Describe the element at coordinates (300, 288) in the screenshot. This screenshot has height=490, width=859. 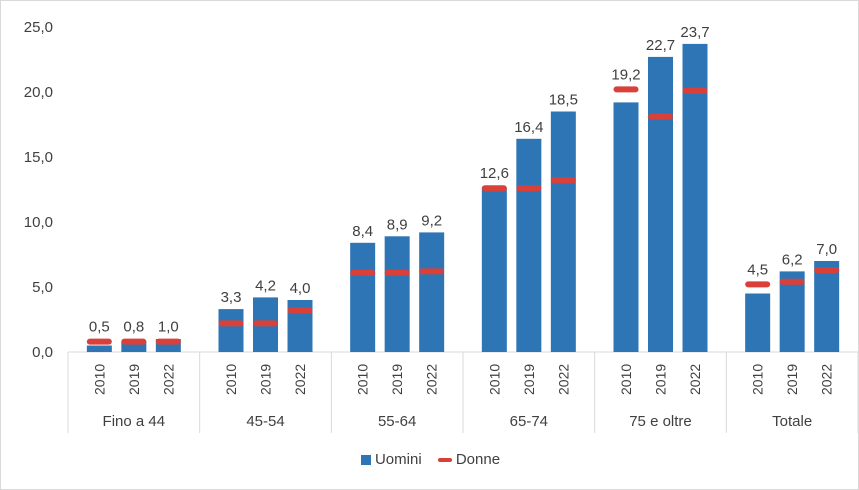
I see `data-label-uomini: 4,0` at that location.